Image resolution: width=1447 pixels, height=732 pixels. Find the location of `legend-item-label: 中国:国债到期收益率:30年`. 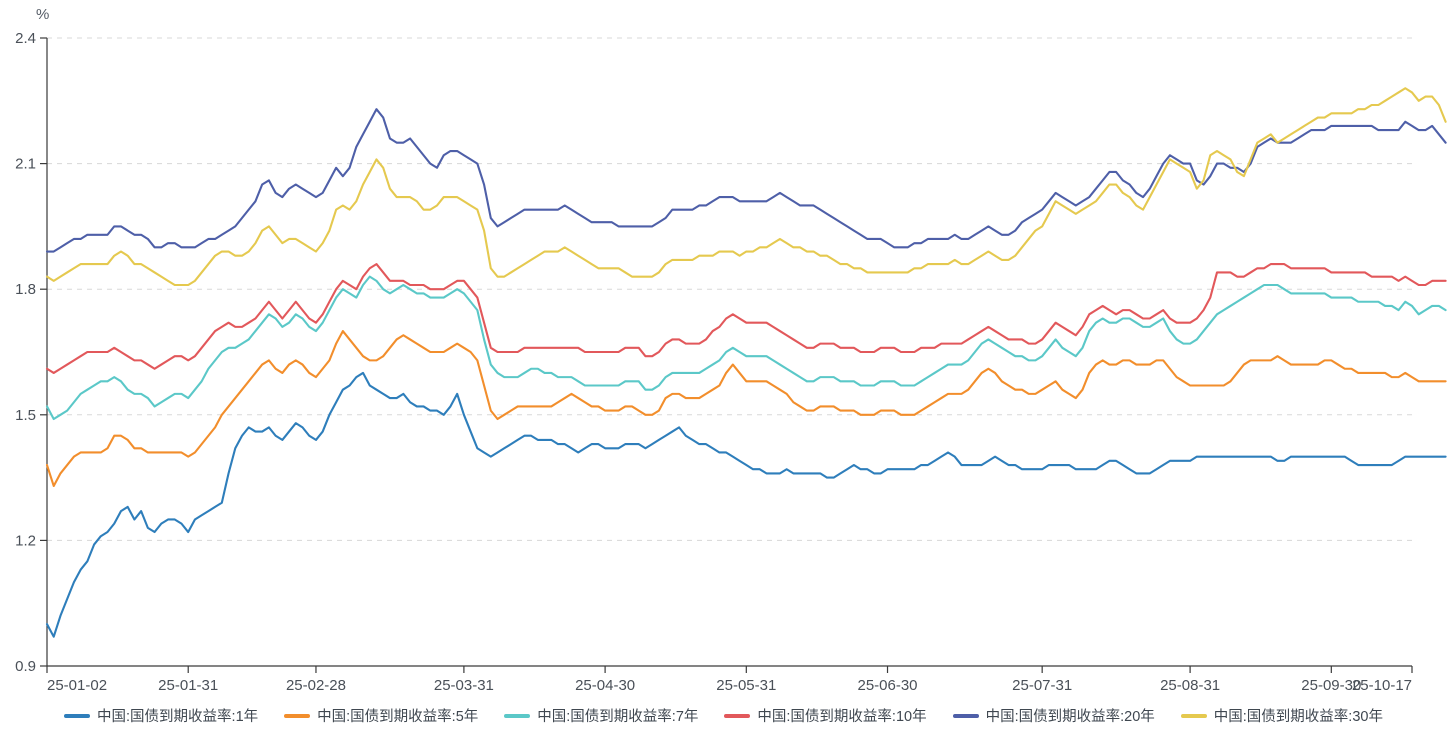

legend-item-label: 中国:国债到期收益率:30年 is located at coordinates (1298, 717).